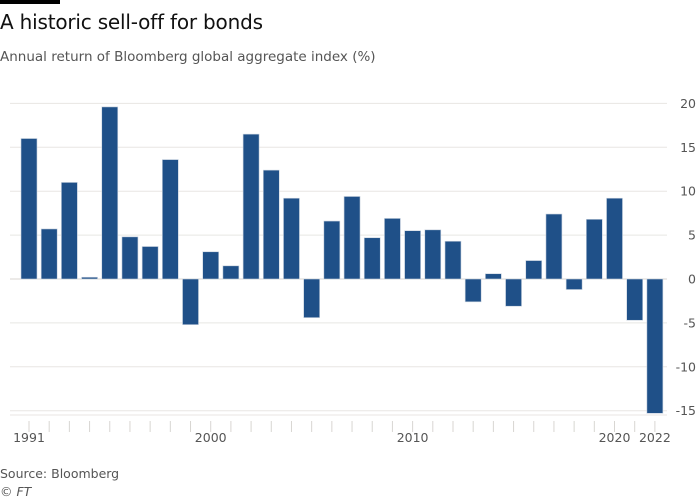 This screenshot has width=700, height=500. Describe the element at coordinates (688, 103) in the screenshot. I see `y-tick-label: 20` at that location.